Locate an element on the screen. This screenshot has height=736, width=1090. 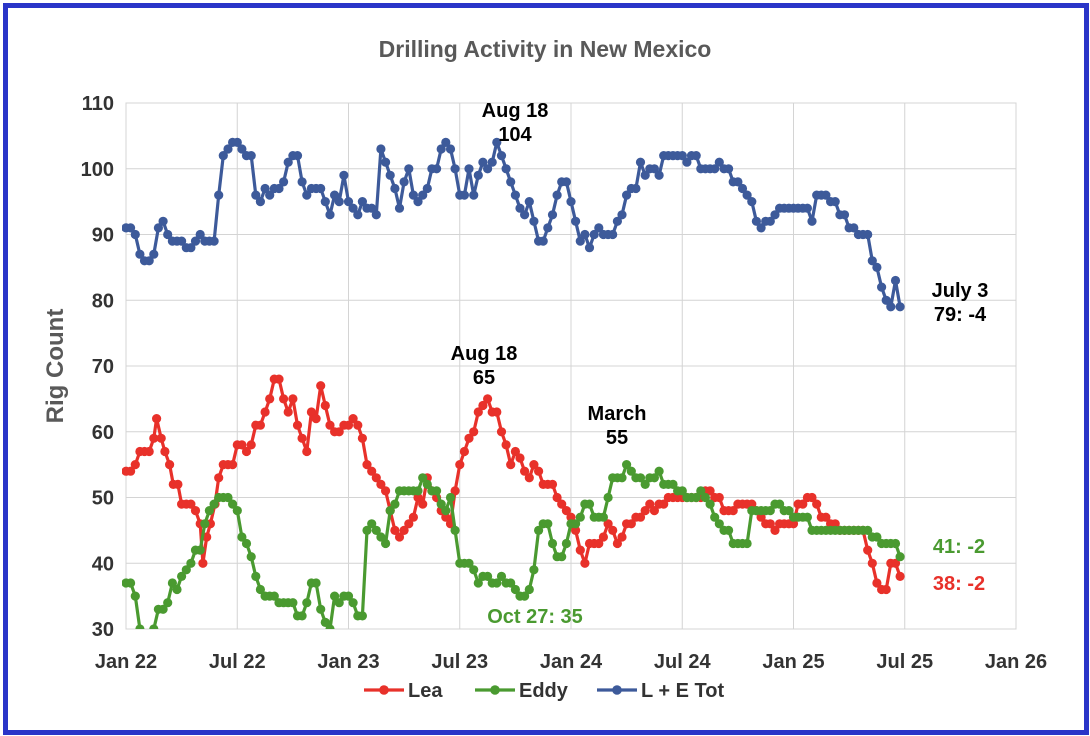
x-tick-label: Jan 22 is located at coordinates (126, 662).